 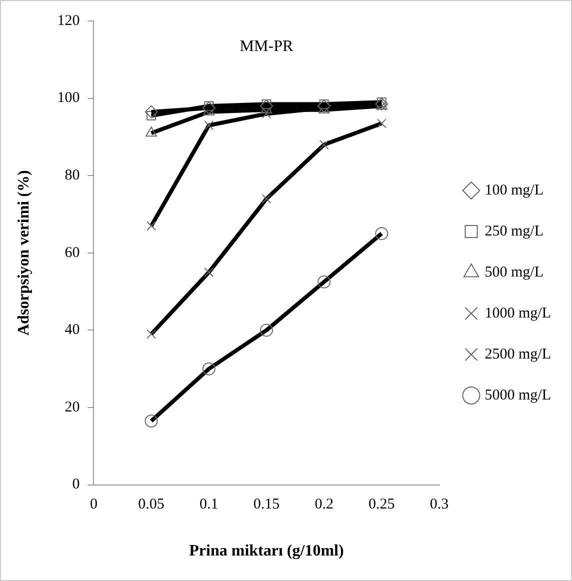 What do you see at coordinates (72, 176) in the screenshot?
I see `y-tick-label: 80` at bounding box center [72, 176].